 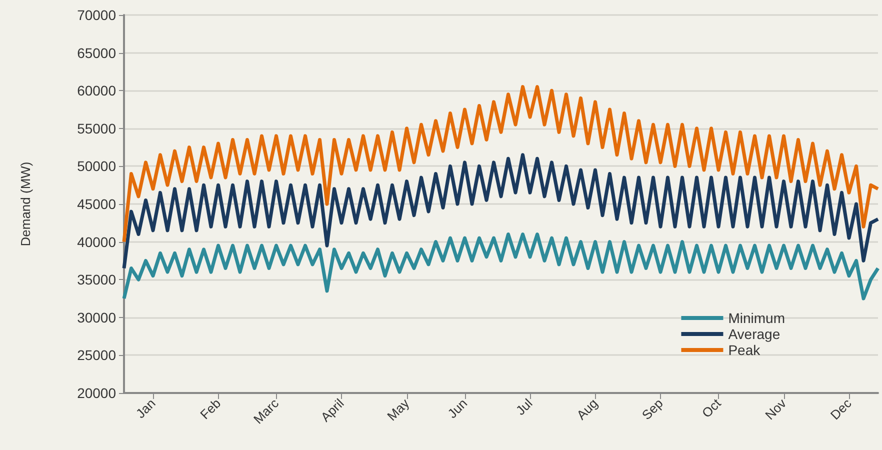 I want to click on y-tick-label: 45000, so click(x=96, y=204).